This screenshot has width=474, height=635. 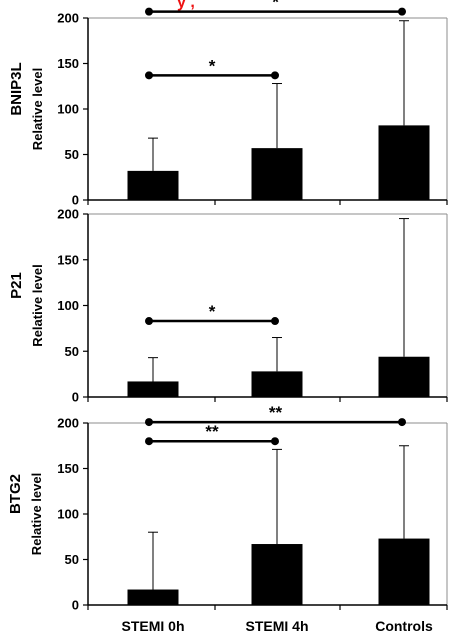 I want to click on x-tick-label: Controls, so click(x=404, y=626).